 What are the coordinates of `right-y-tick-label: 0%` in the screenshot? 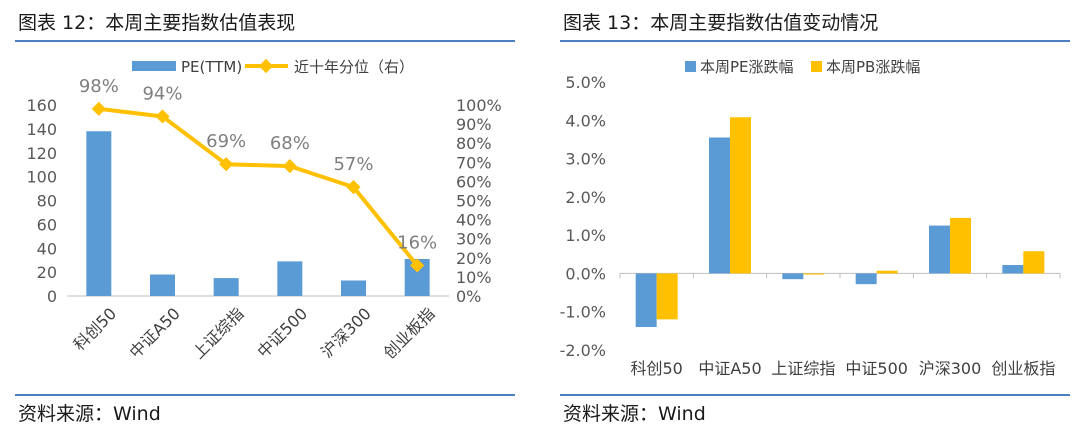 It's located at (468, 296).